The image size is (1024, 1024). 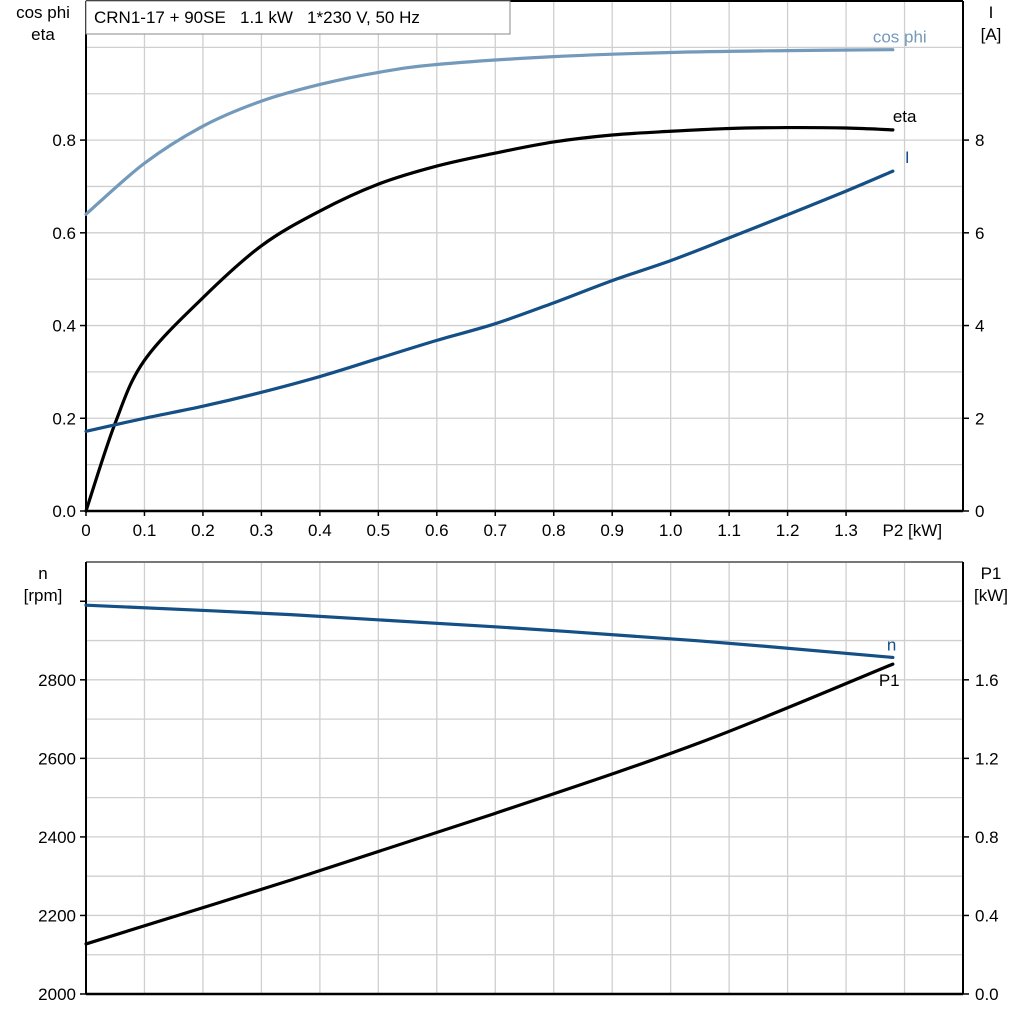 What do you see at coordinates (85, 530) in the screenshot?
I see `x-tick-label: 0` at bounding box center [85, 530].